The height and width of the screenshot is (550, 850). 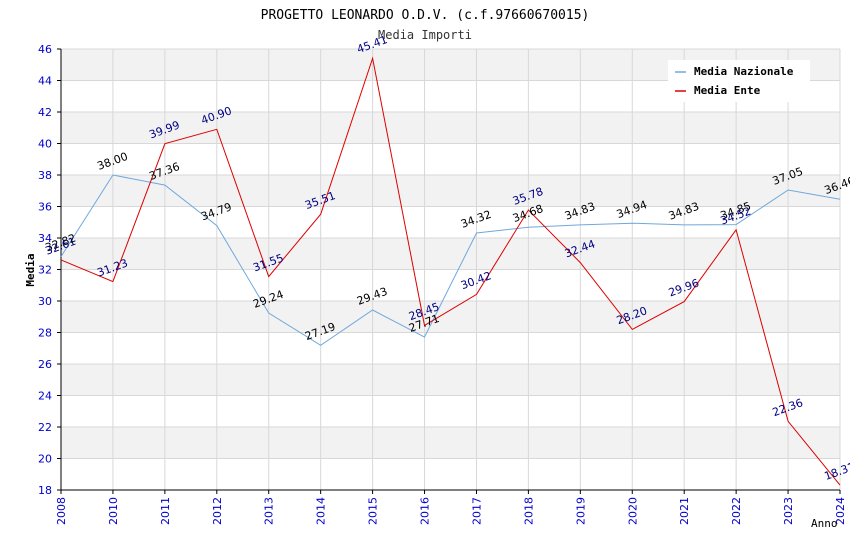 I want to click on x-tick-label: 2020, so click(x=632, y=511).